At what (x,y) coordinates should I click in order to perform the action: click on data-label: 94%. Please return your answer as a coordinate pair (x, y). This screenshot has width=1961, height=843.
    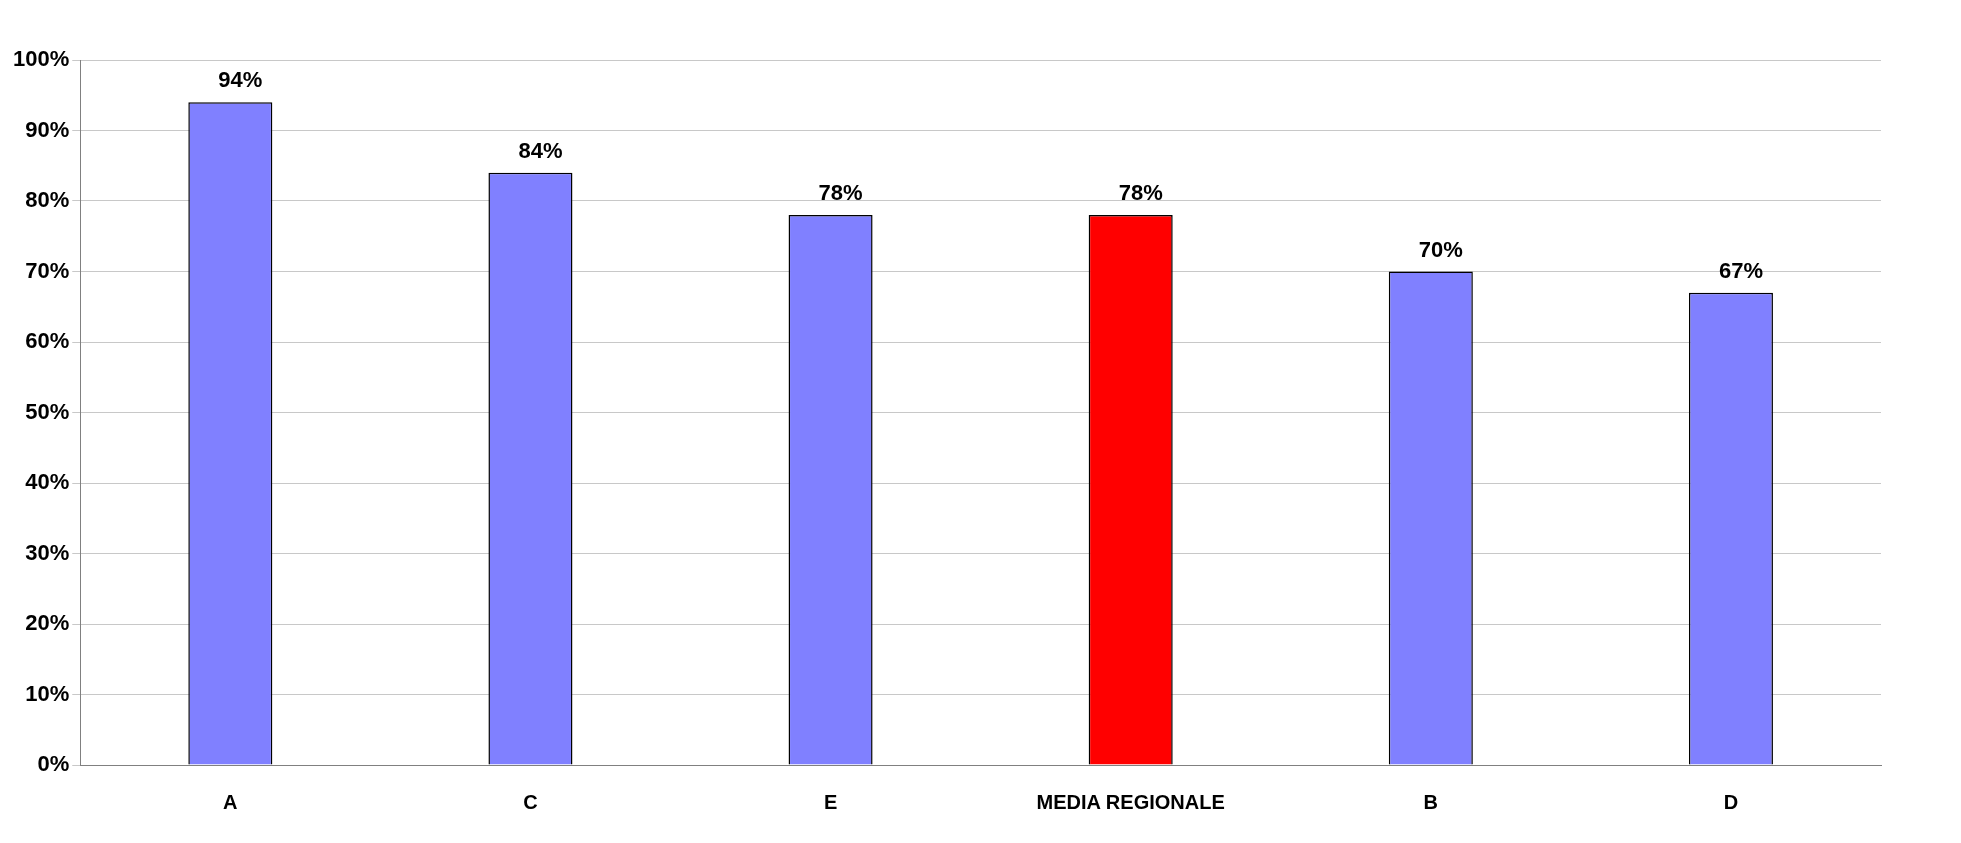
    Looking at the image, I should click on (240, 80).